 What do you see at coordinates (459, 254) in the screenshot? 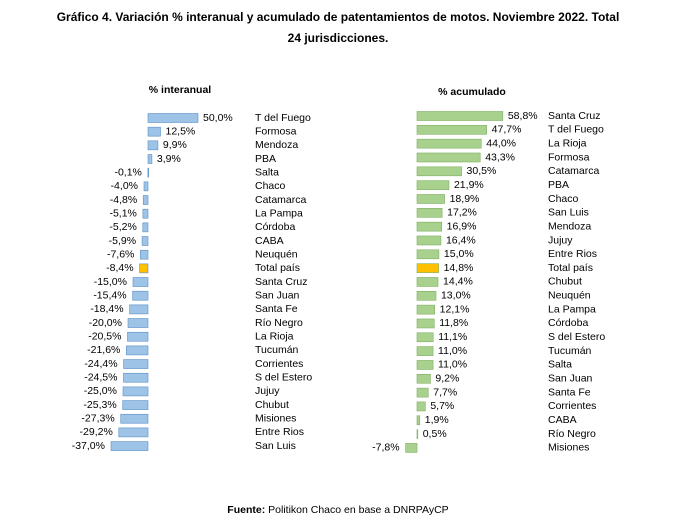
I see `value-label: 15,0%` at bounding box center [459, 254].